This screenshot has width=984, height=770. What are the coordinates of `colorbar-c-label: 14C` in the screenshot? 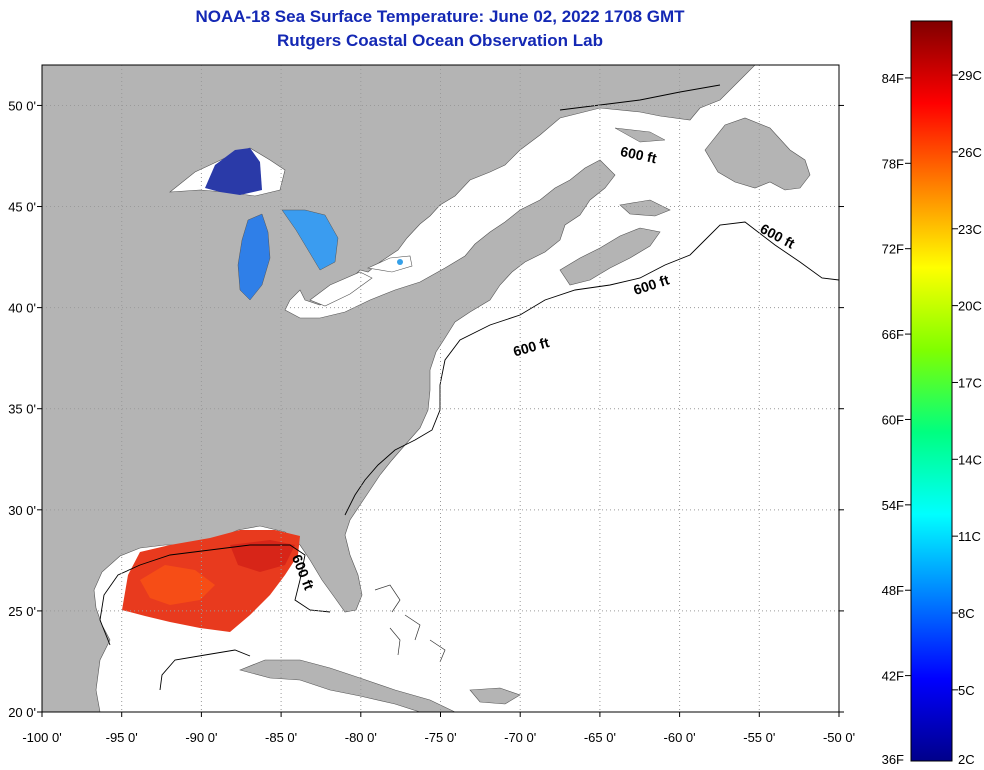 It's located at (970, 459).